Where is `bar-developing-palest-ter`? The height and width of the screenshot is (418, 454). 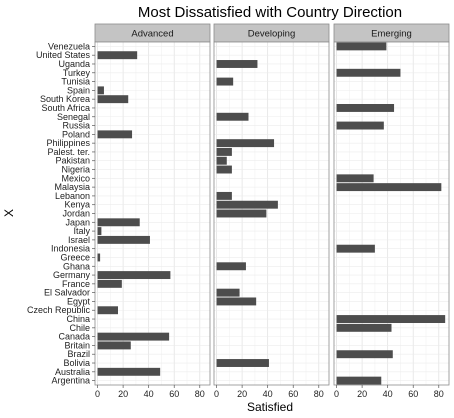 bar-developing-palest-ter is located at coordinates (224, 151).